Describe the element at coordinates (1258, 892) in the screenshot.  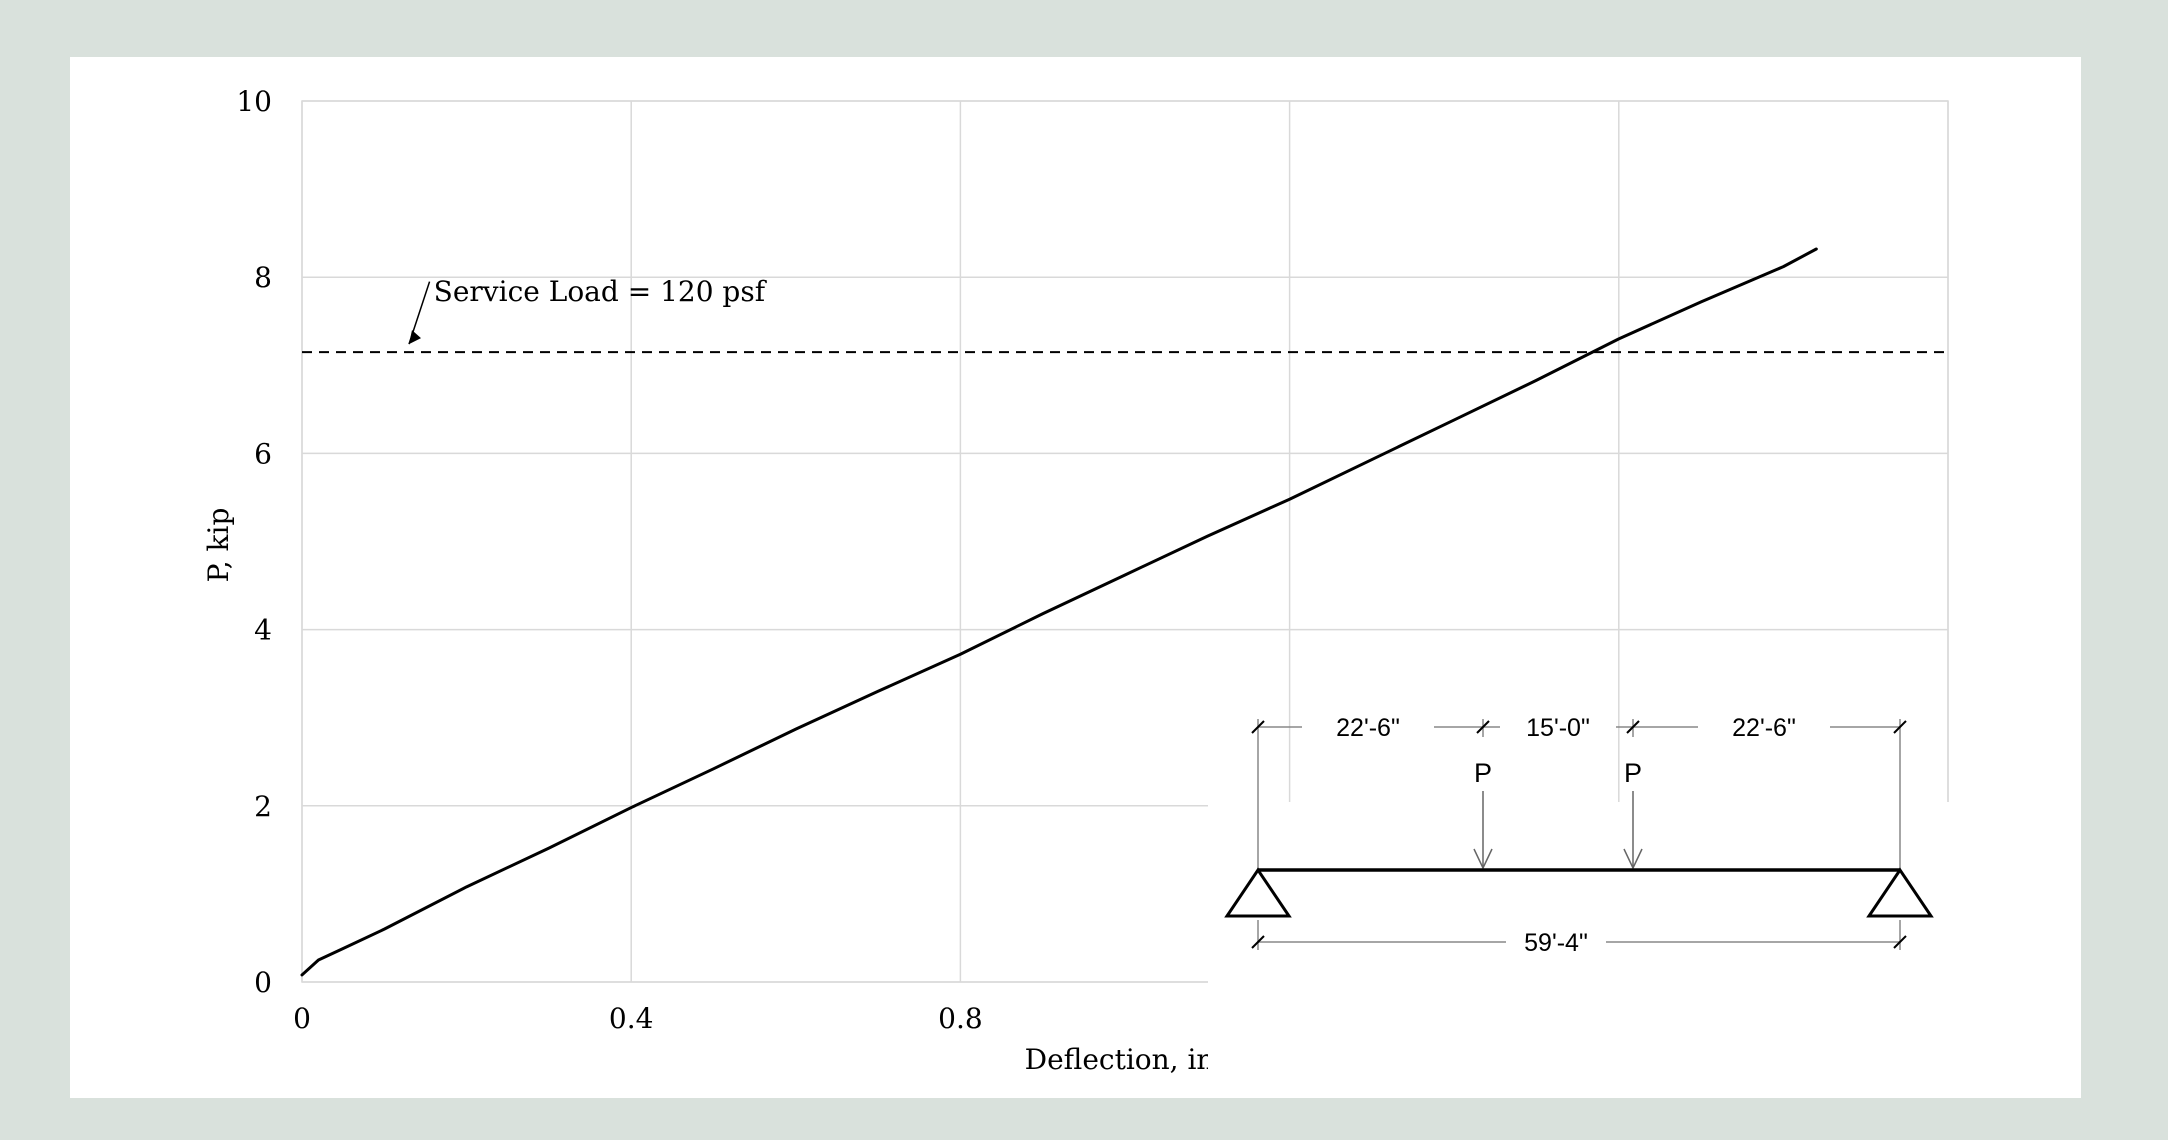
I see `left-support` at that location.